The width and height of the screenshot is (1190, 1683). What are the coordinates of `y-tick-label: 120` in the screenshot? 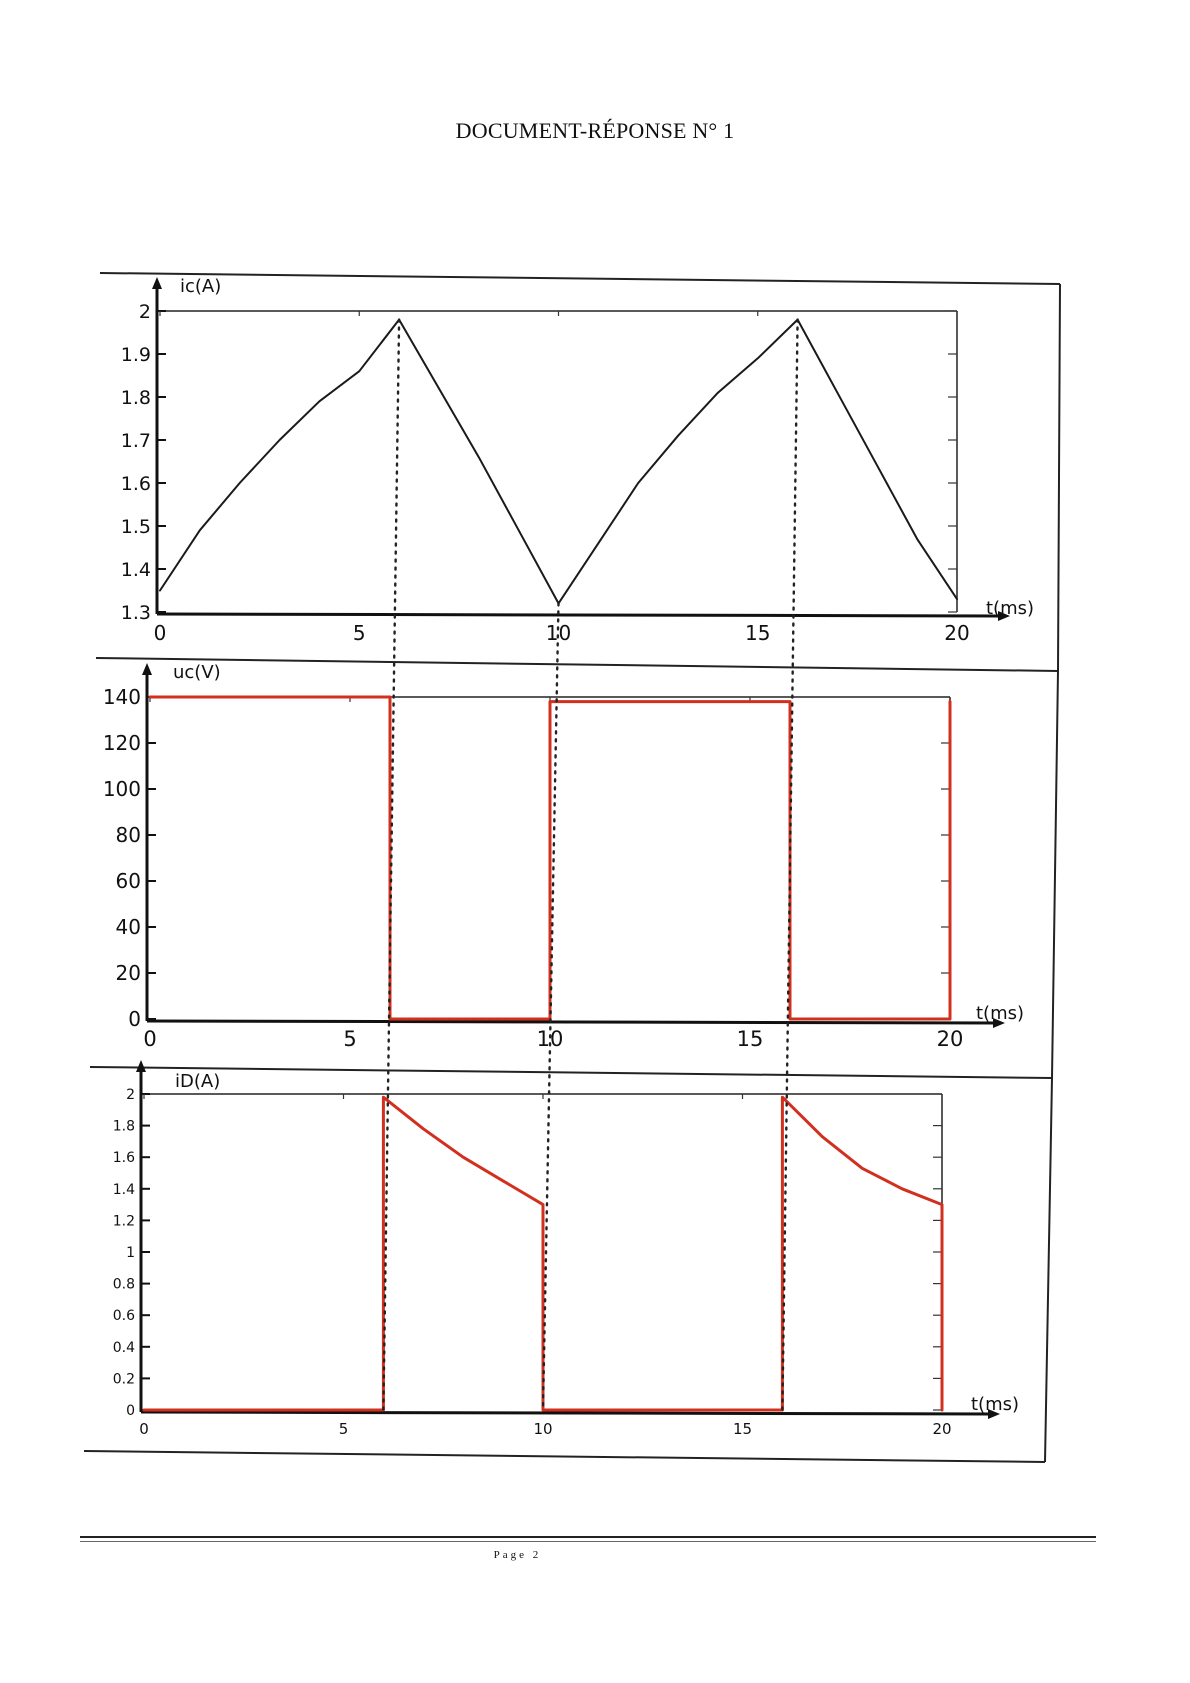 It's located at (122, 743).